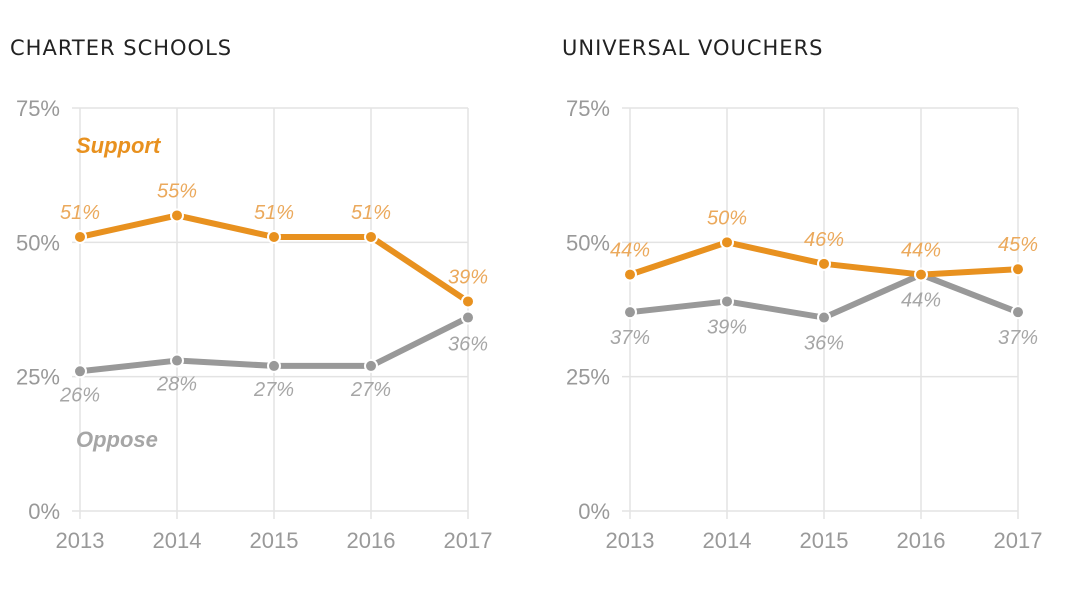 The height and width of the screenshot is (600, 1066). What do you see at coordinates (117, 439) in the screenshot?
I see `oppose-series-label: Oppose` at bounding box center [117, 439].